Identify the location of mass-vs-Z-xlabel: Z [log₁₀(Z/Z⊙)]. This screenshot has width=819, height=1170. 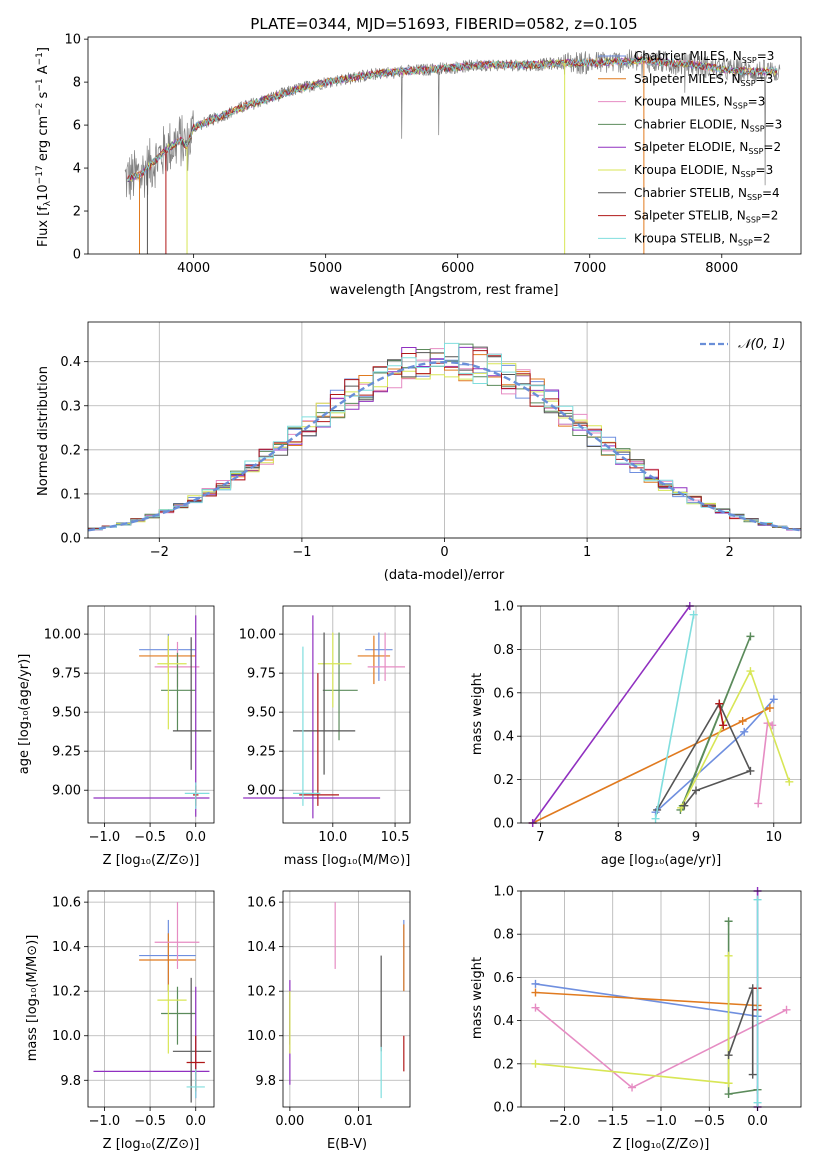
(151, 1144).